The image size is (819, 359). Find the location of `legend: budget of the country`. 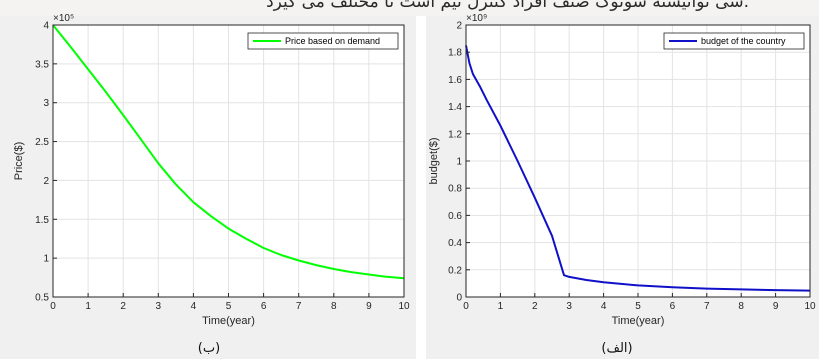

legend: budget of the country is located at coordinates (734, 41).